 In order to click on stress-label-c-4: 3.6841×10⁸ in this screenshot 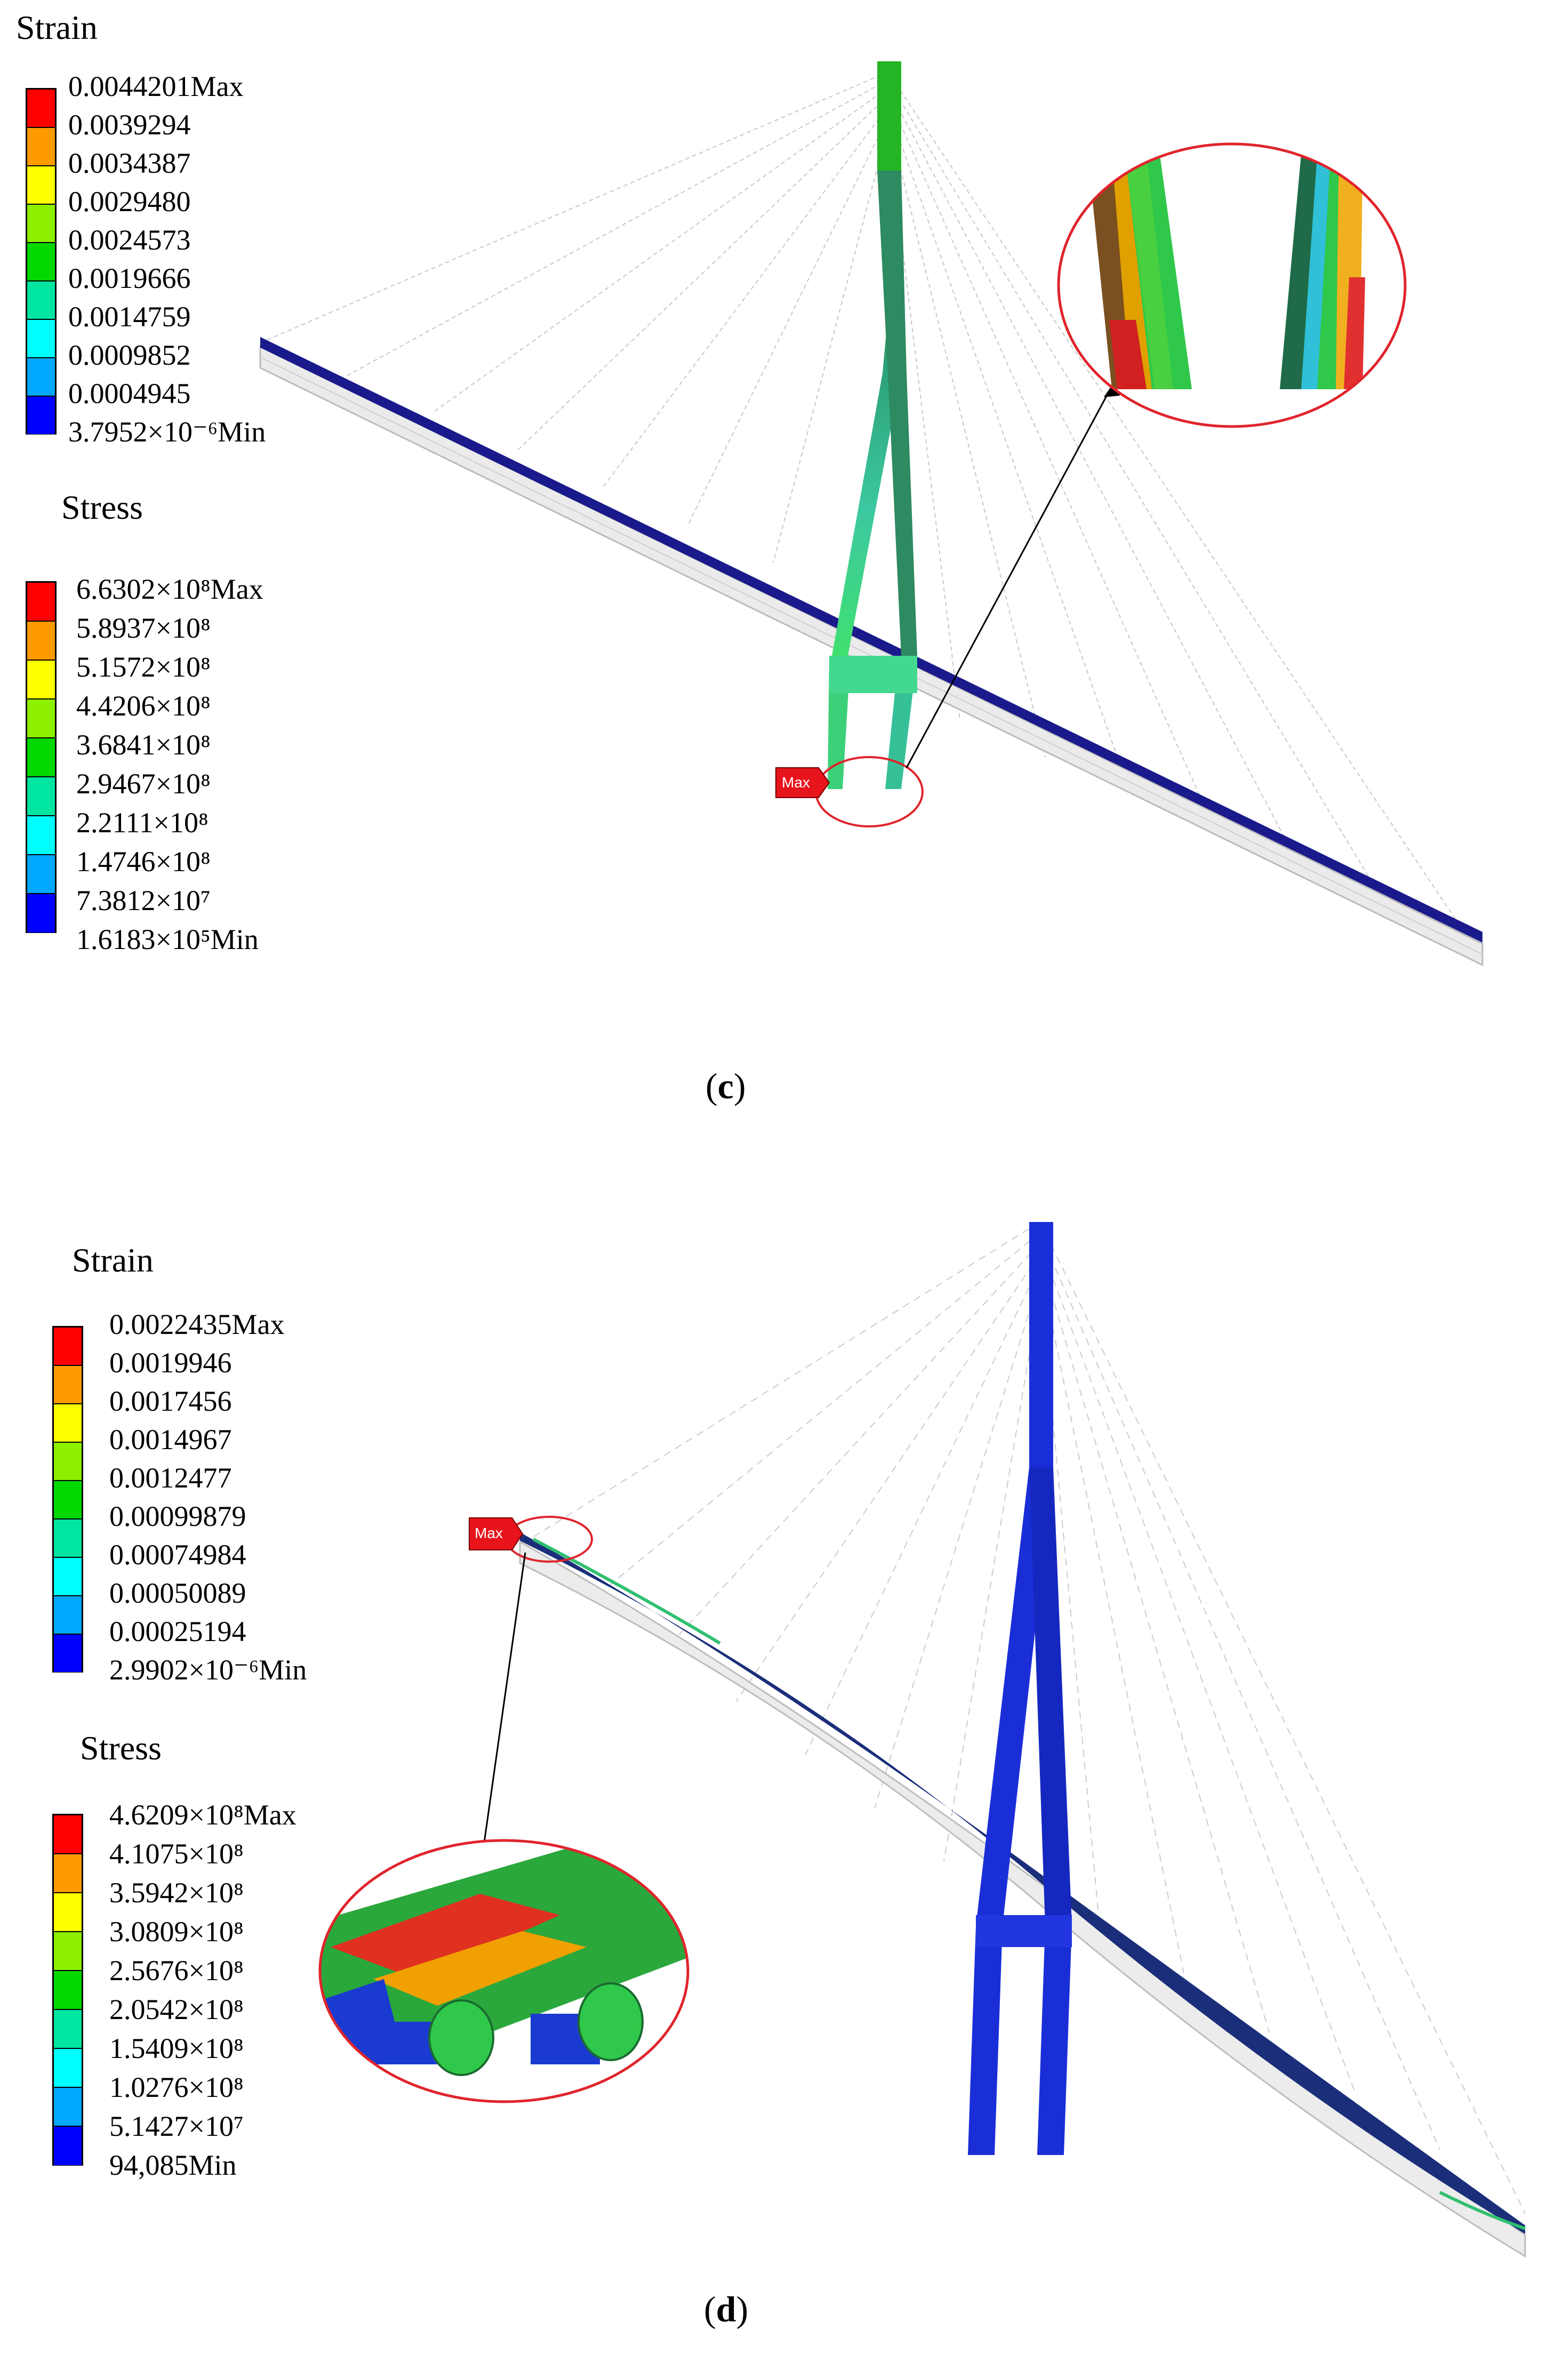, I will do `click(143, 745)`.